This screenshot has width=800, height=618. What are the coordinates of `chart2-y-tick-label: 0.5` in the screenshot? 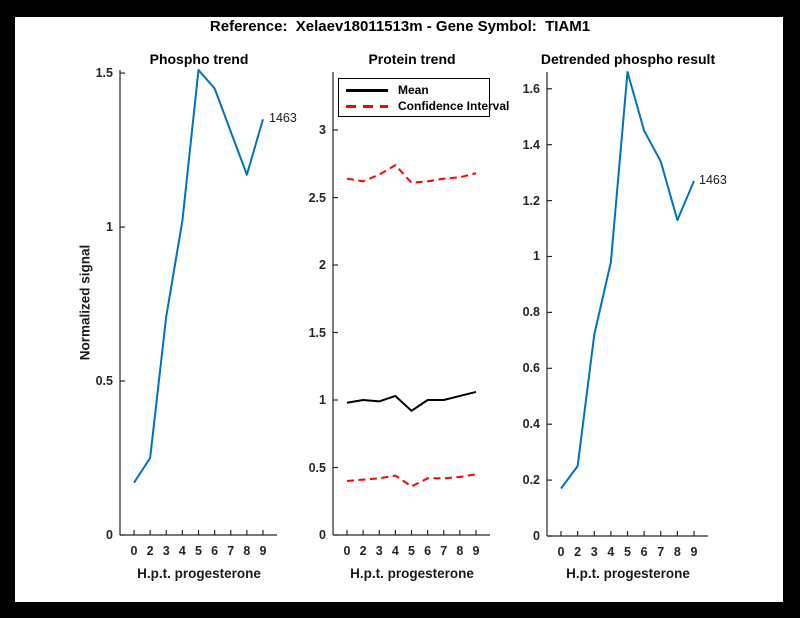 It's located at (317, 467).